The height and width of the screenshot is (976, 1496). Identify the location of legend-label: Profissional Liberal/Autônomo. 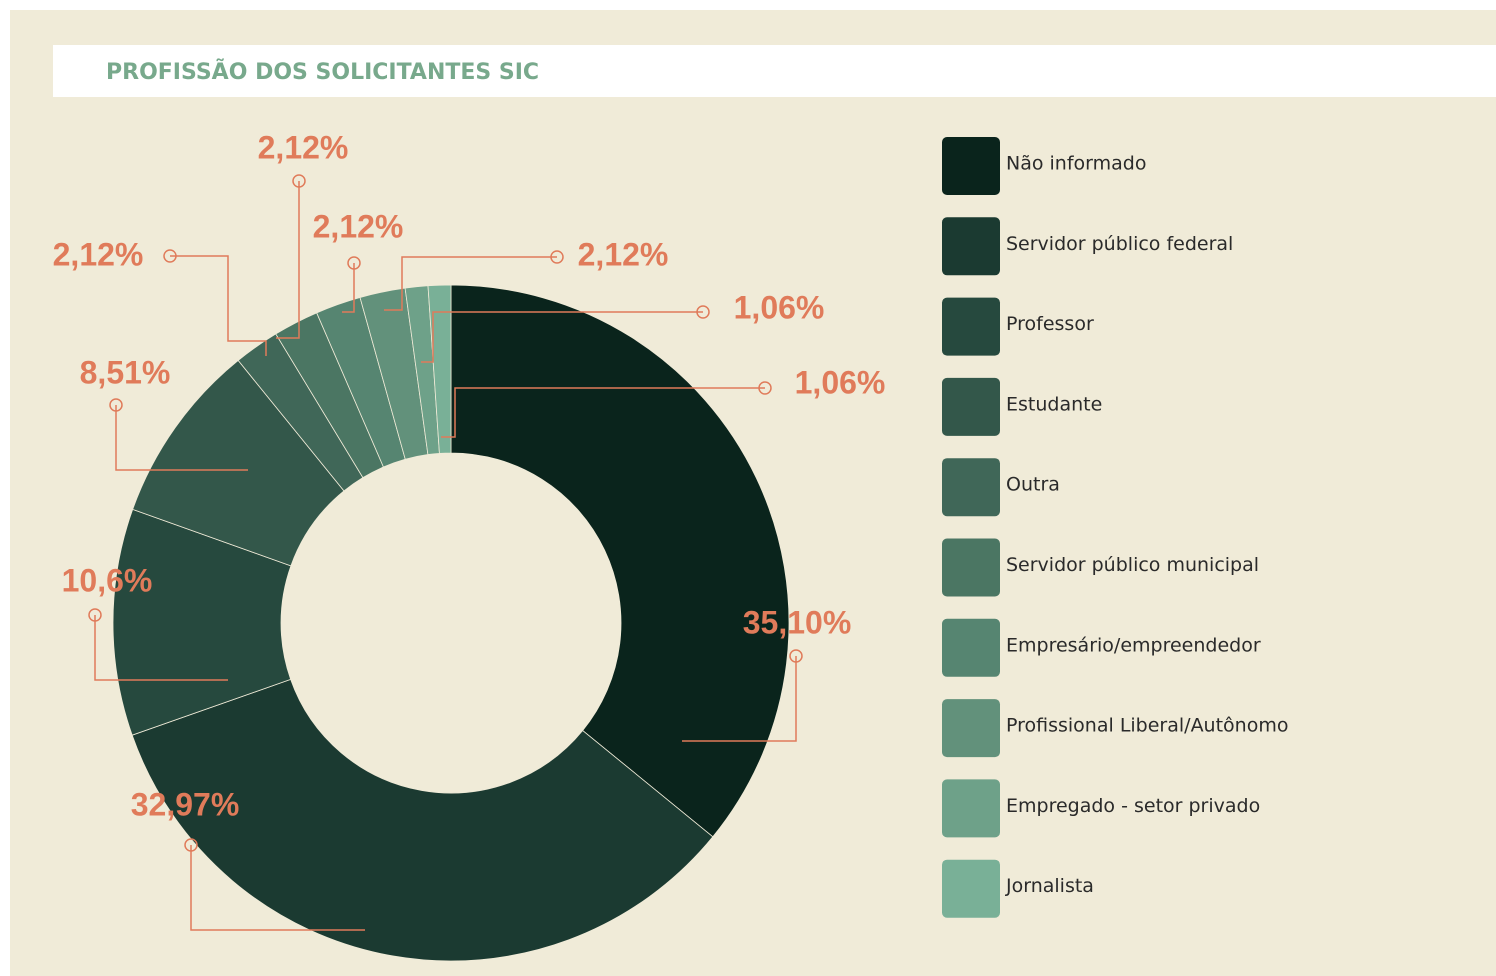
(1147, 726).